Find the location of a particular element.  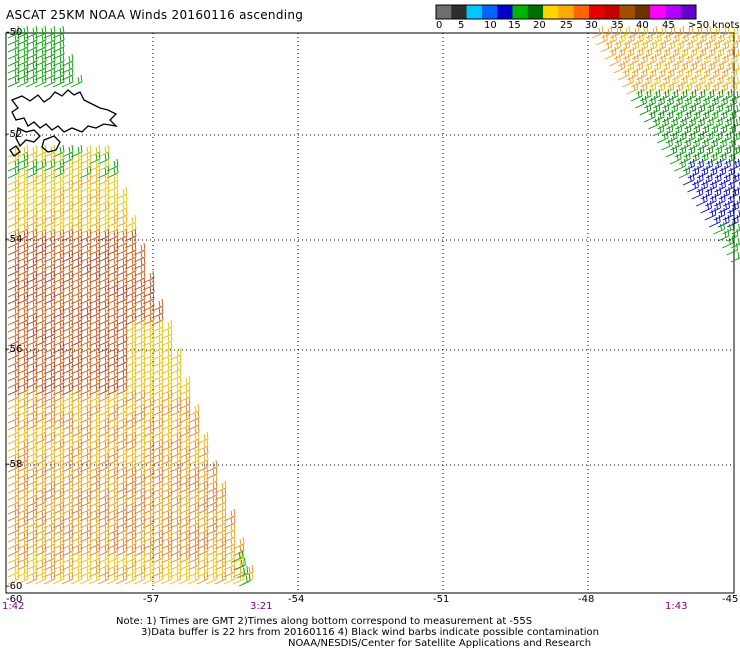

lat-label: -60 is located at coordinates (14, 586).